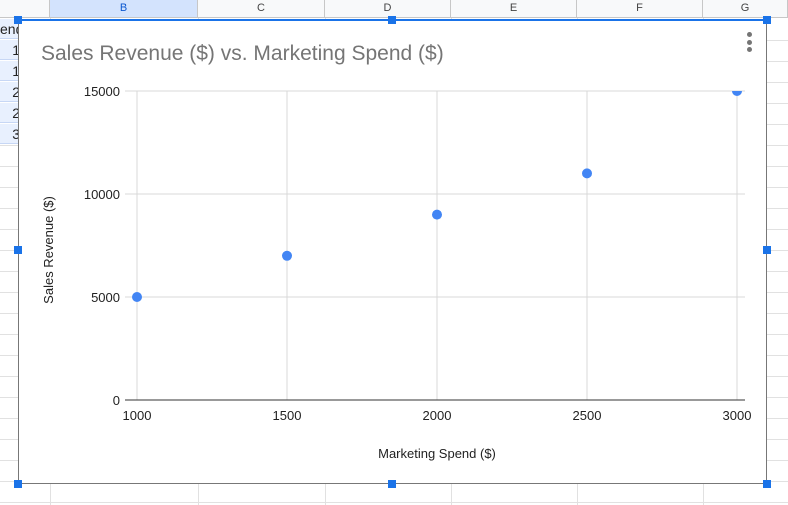 The height and width of the screenshot is (505, 788). I want to click on y-tick-label: 5000, so click(105, 297).